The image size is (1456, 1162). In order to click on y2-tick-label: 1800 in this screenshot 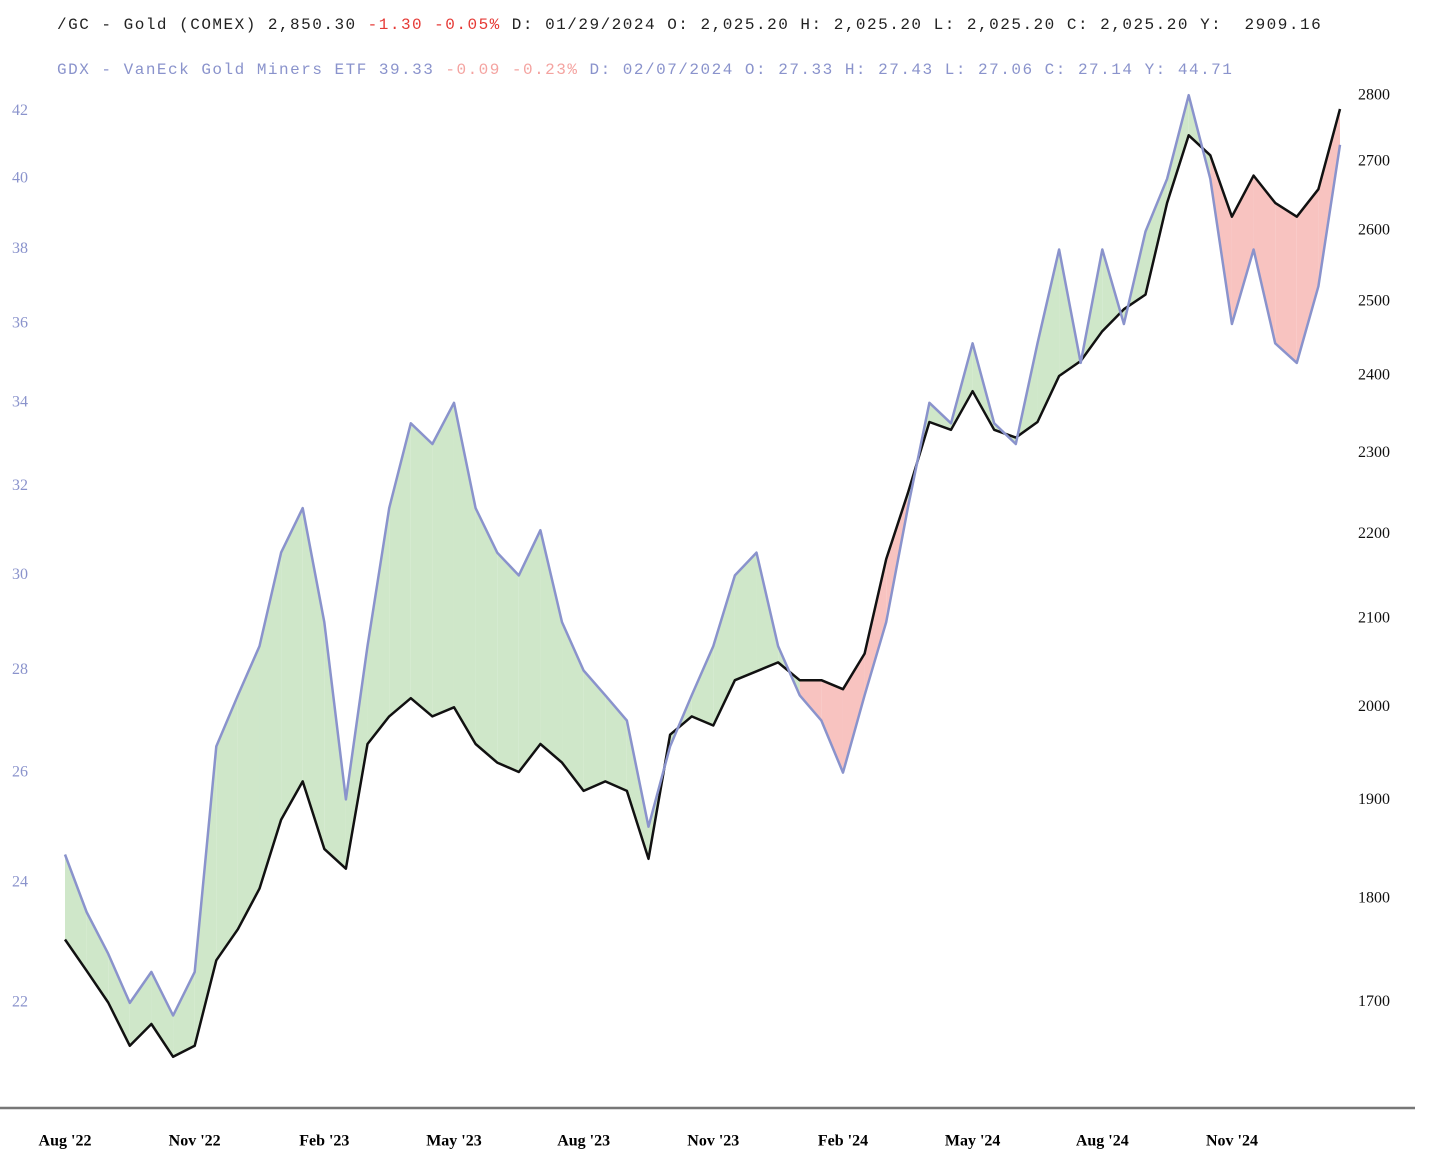, I will do `click(1374, 897)`.